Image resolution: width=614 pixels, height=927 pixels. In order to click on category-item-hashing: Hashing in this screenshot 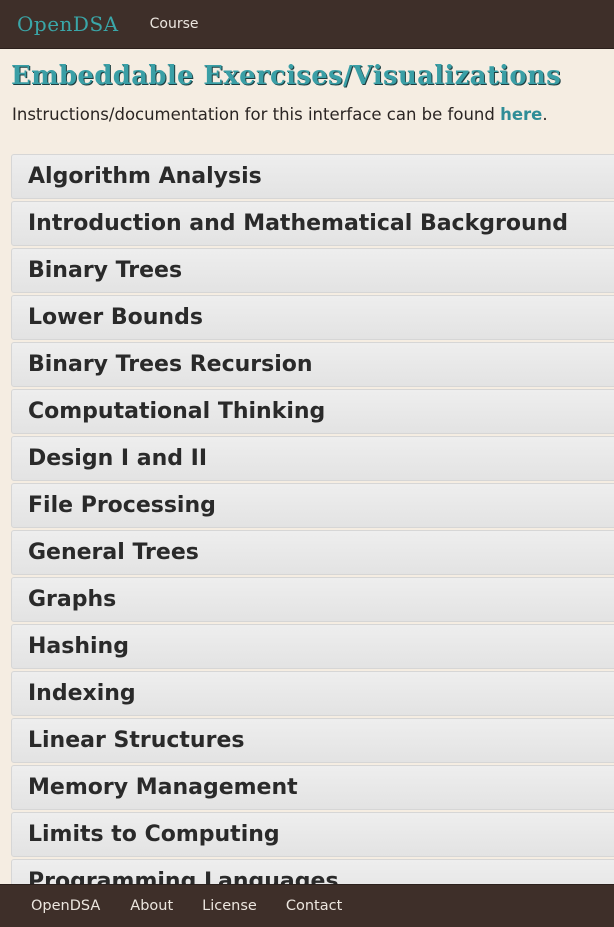, I will do `click(312, 646)`.